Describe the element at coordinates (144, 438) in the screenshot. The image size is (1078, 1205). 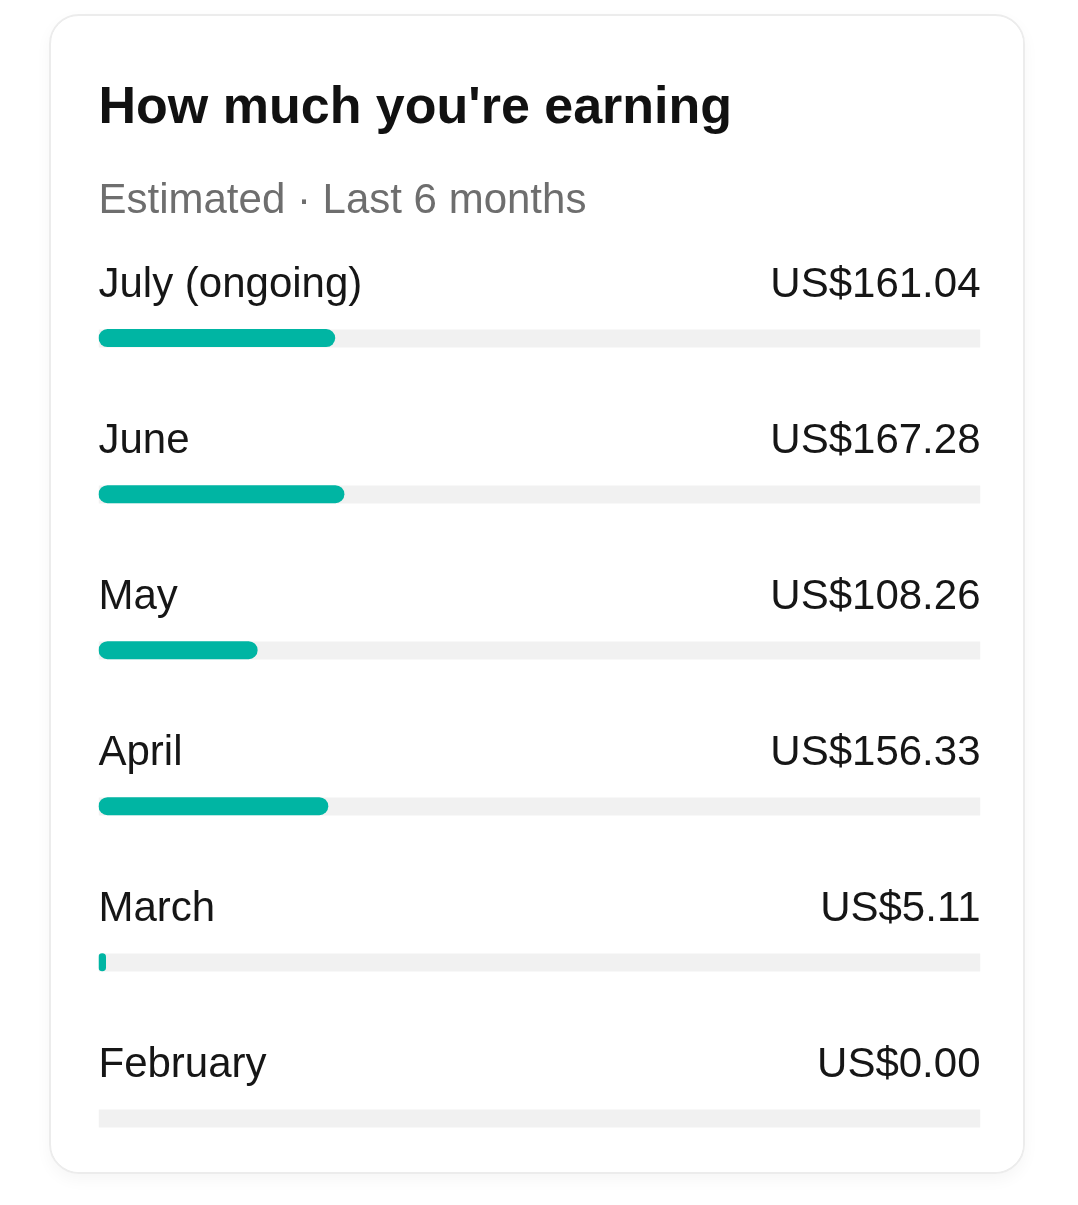
I see `y-tick-label: June` at that location.